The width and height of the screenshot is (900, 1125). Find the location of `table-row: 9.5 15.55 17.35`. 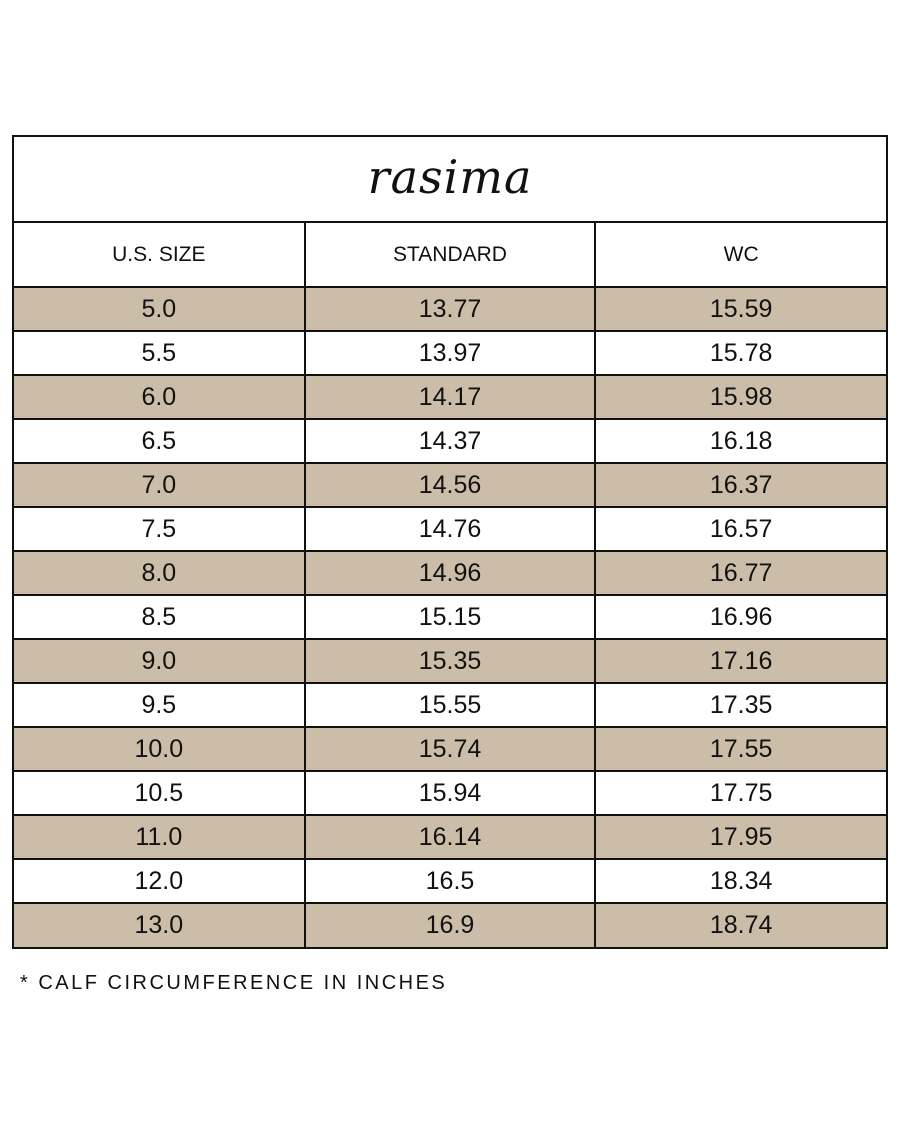

table-row: 9.5 15.55 17.35 is located at coordinates (450, 704).